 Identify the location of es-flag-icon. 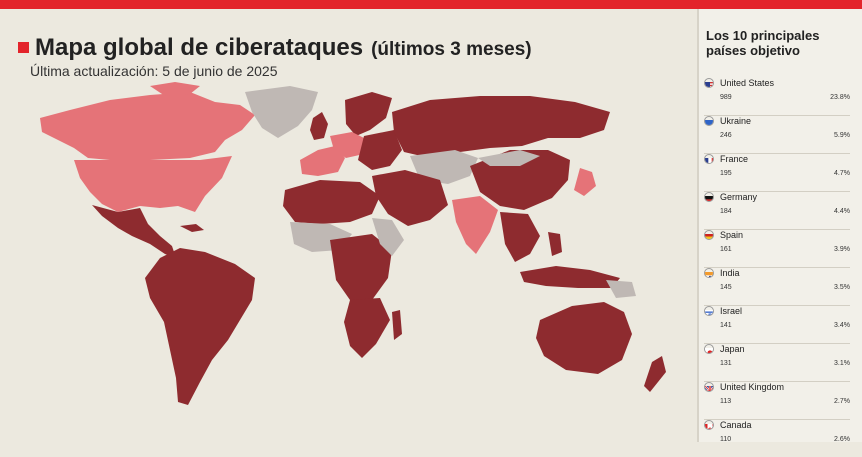
(709, 235).